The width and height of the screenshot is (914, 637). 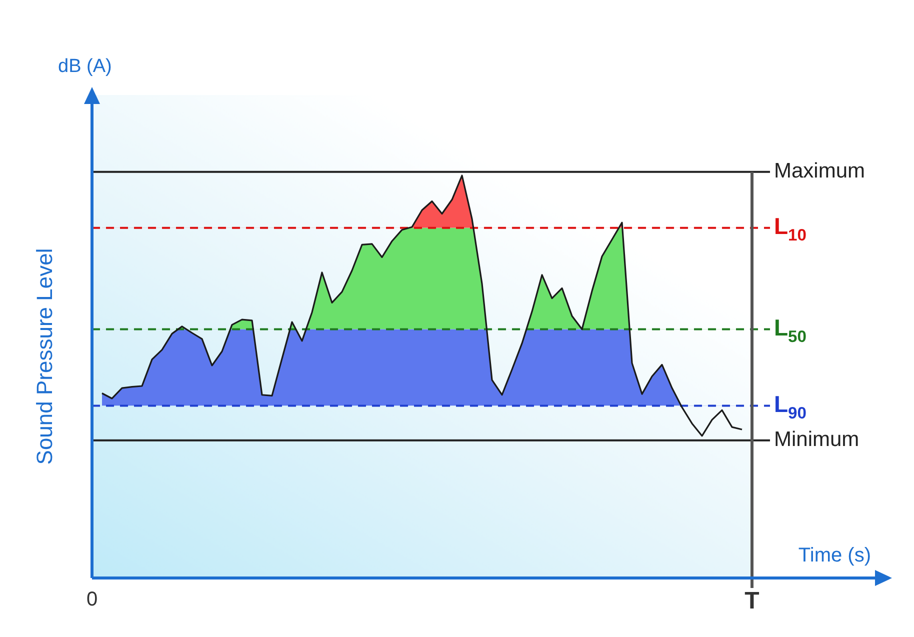 What do you see at coordinates (92, 599) in the screenshot?
I see `x-tick-label: 0` at bounding box center [92, 599].